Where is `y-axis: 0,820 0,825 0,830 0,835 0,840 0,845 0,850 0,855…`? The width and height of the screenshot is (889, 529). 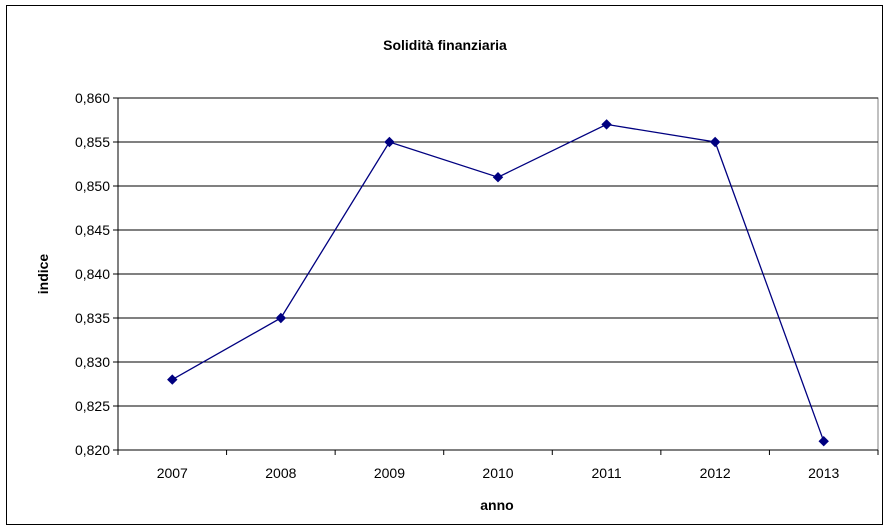
y-axis: 0,820 0,825 0,830 0,835 0,840 0,845 0,850 0,855… is located at coordinates (97, 274).